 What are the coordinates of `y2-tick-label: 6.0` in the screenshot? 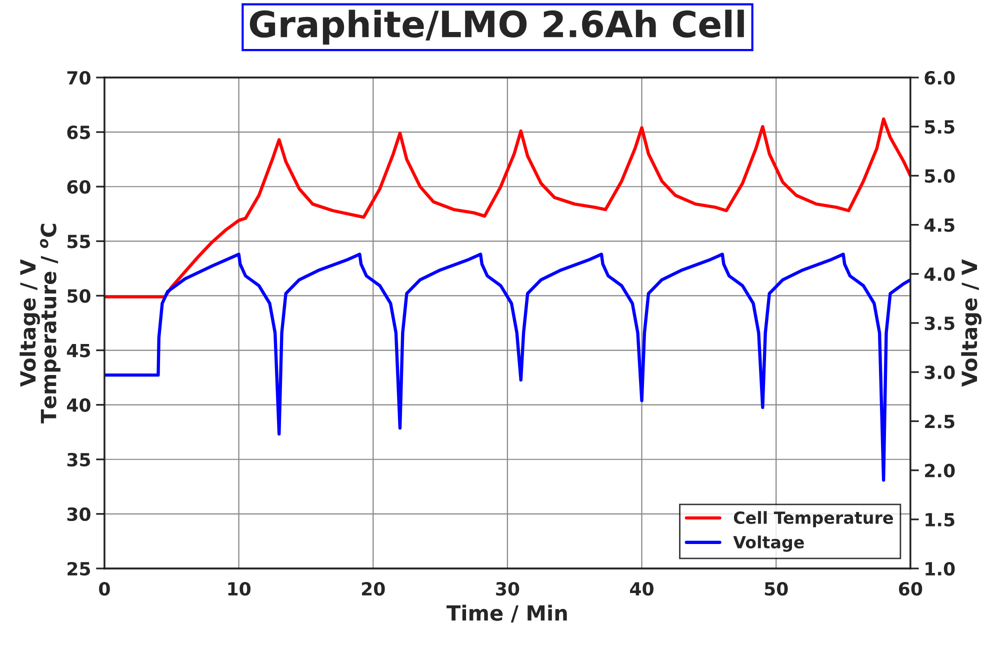 It's located at (939, 77).